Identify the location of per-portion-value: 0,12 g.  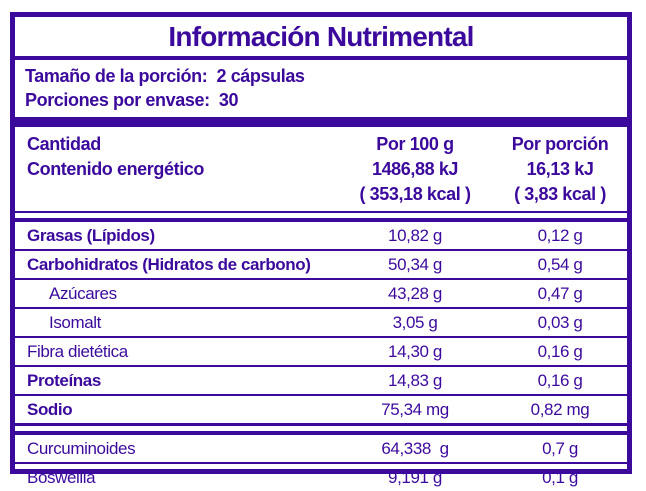
(560, 235).